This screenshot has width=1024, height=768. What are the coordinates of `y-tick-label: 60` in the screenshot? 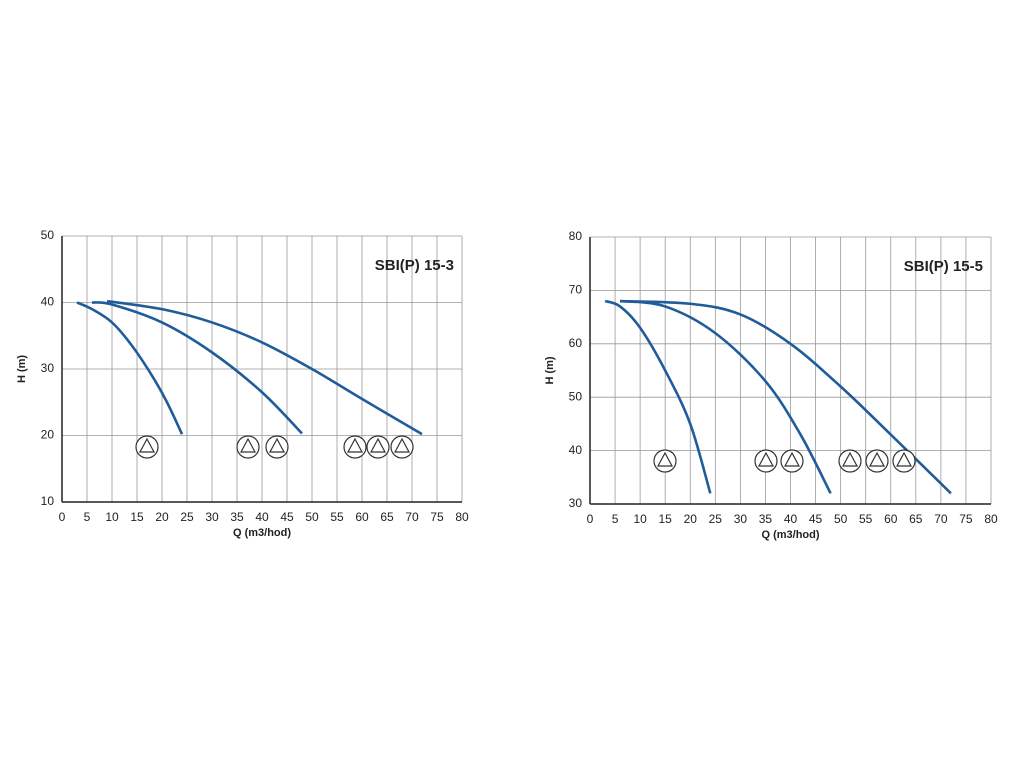 It's located at (576, 343).